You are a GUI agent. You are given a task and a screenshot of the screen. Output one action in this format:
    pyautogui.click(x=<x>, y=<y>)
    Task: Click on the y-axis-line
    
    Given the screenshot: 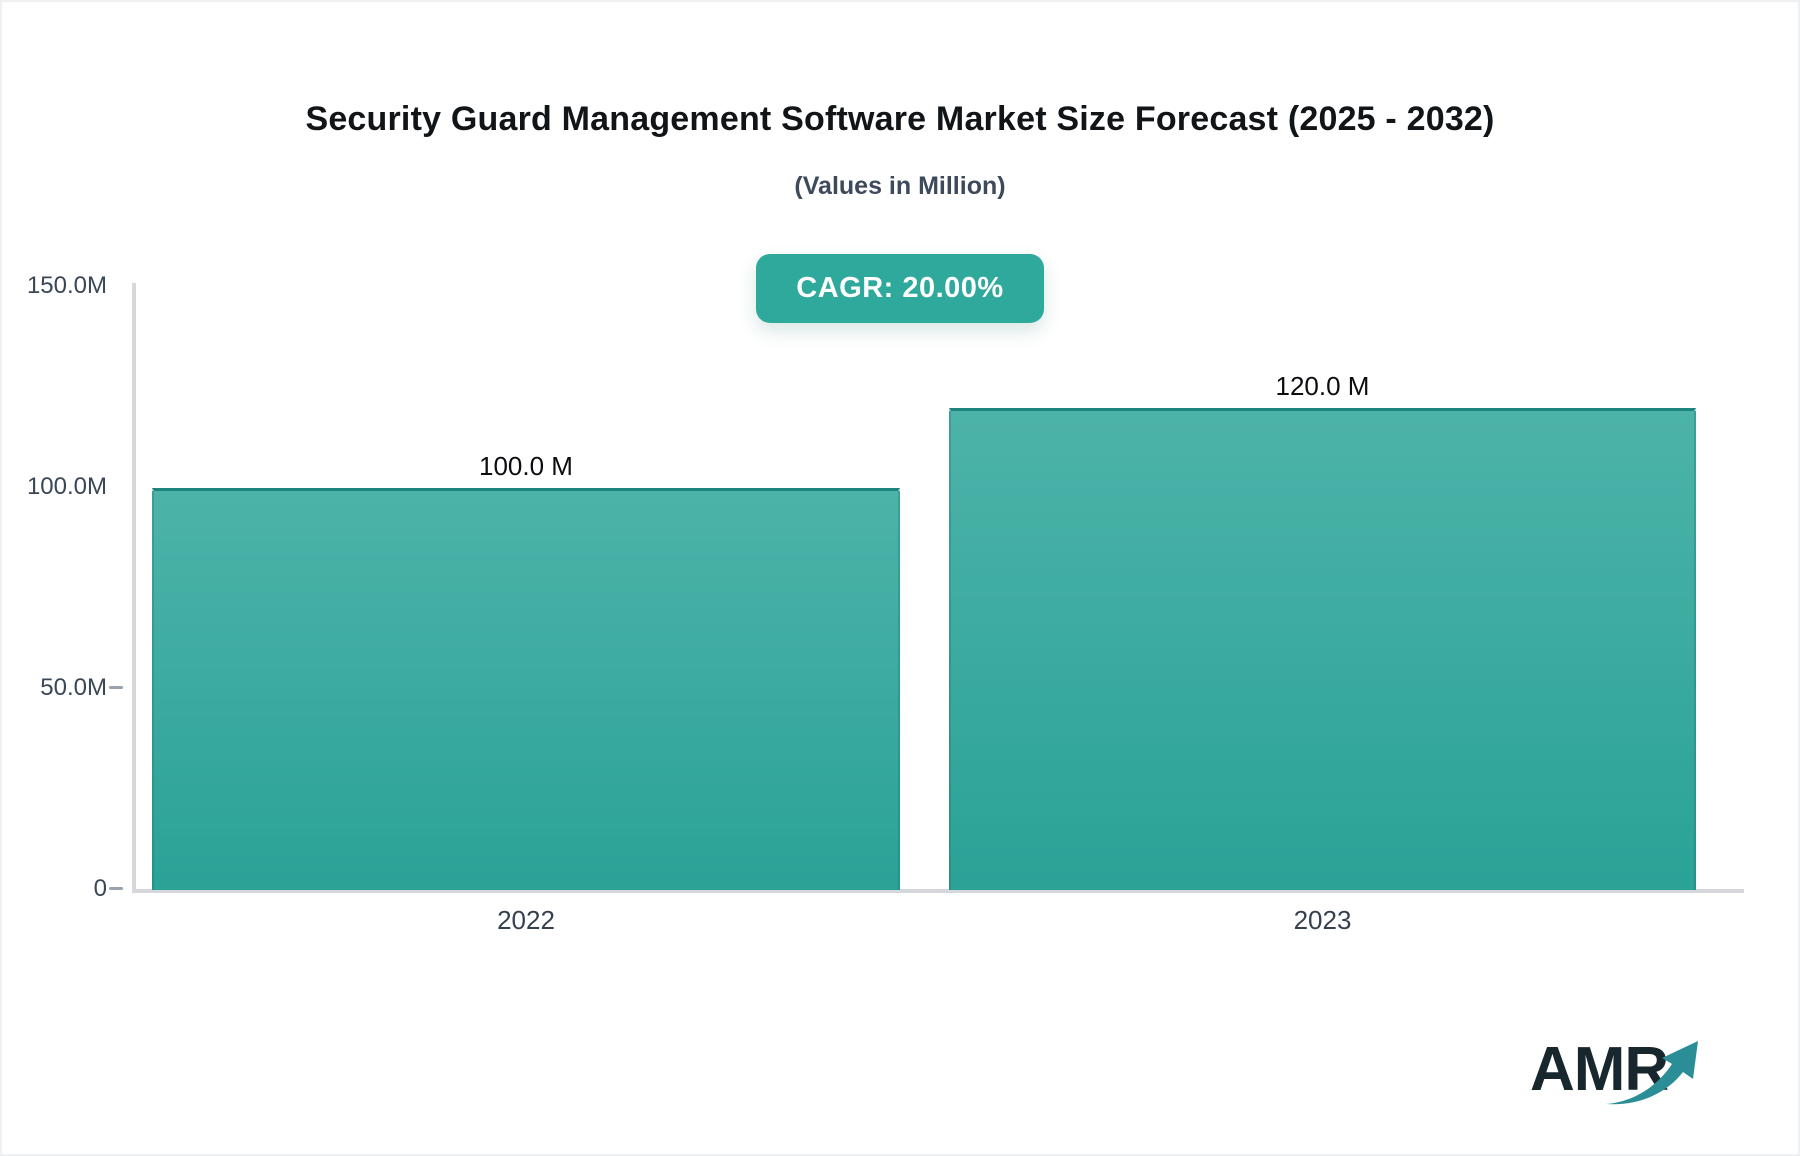 What is the action you would take?
    pyautogui.click(x=134, y=588)
    